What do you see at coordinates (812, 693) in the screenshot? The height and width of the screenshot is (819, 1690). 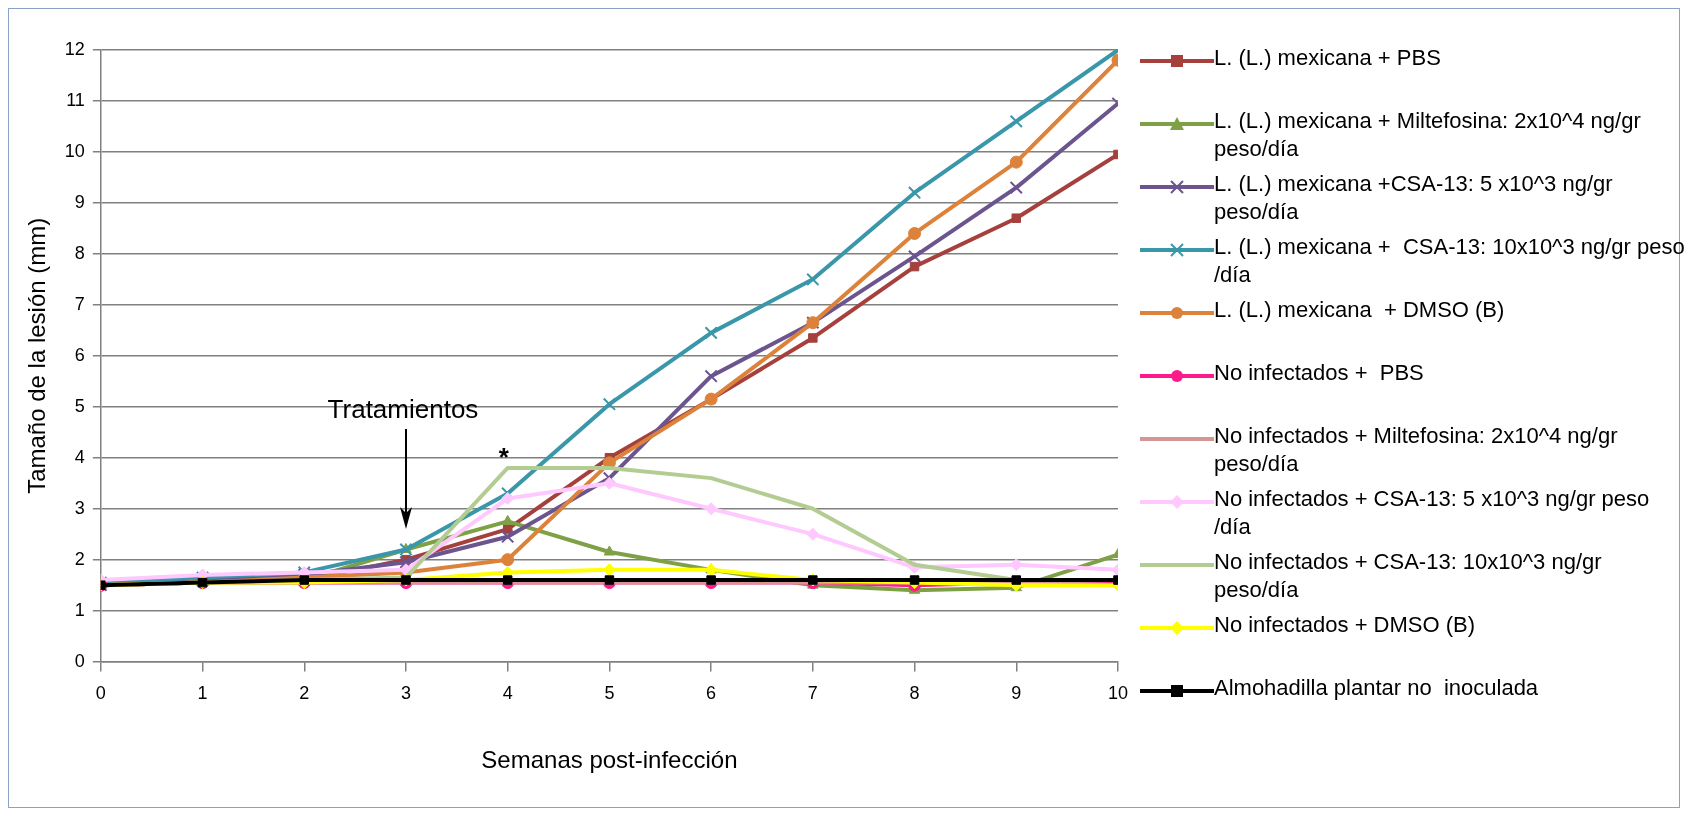 I see `x-tick-label: 7` at bounding box center [812, 693].